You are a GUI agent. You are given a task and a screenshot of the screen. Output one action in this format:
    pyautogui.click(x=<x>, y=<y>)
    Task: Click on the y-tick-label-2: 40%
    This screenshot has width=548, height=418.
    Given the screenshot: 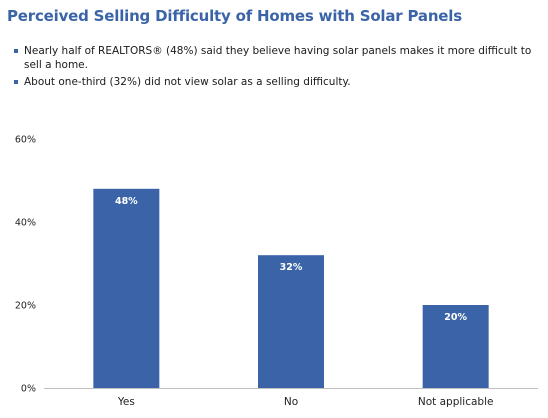 What is the action you would take?
    pyautogui.click(x=25, y=223)
    